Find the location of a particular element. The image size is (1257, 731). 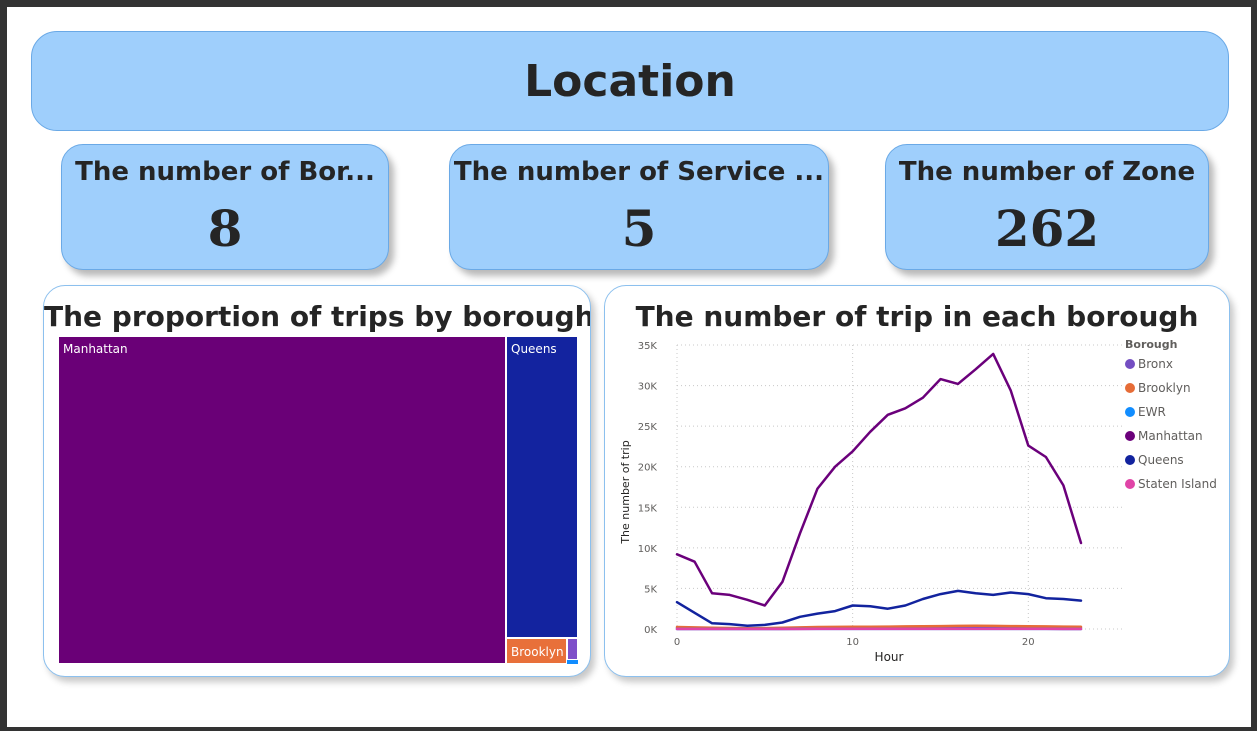

legend-item-queens: Queens is located at coordinates (1154, 460).